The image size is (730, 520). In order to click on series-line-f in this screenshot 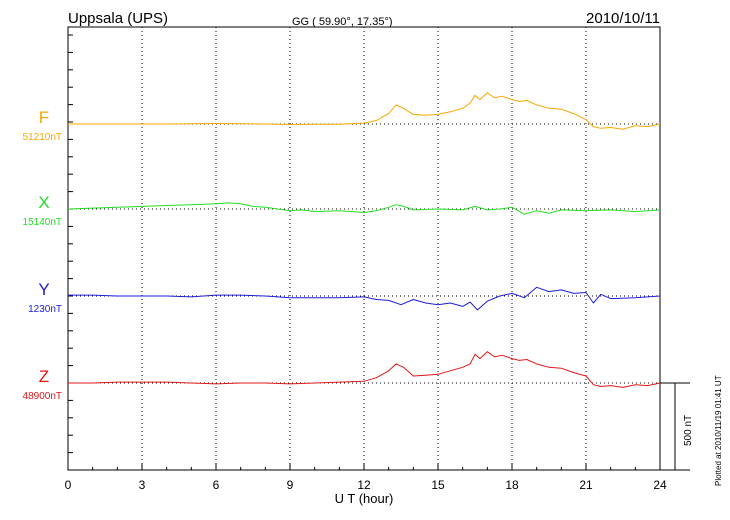, I will do `click(364, 111)`.